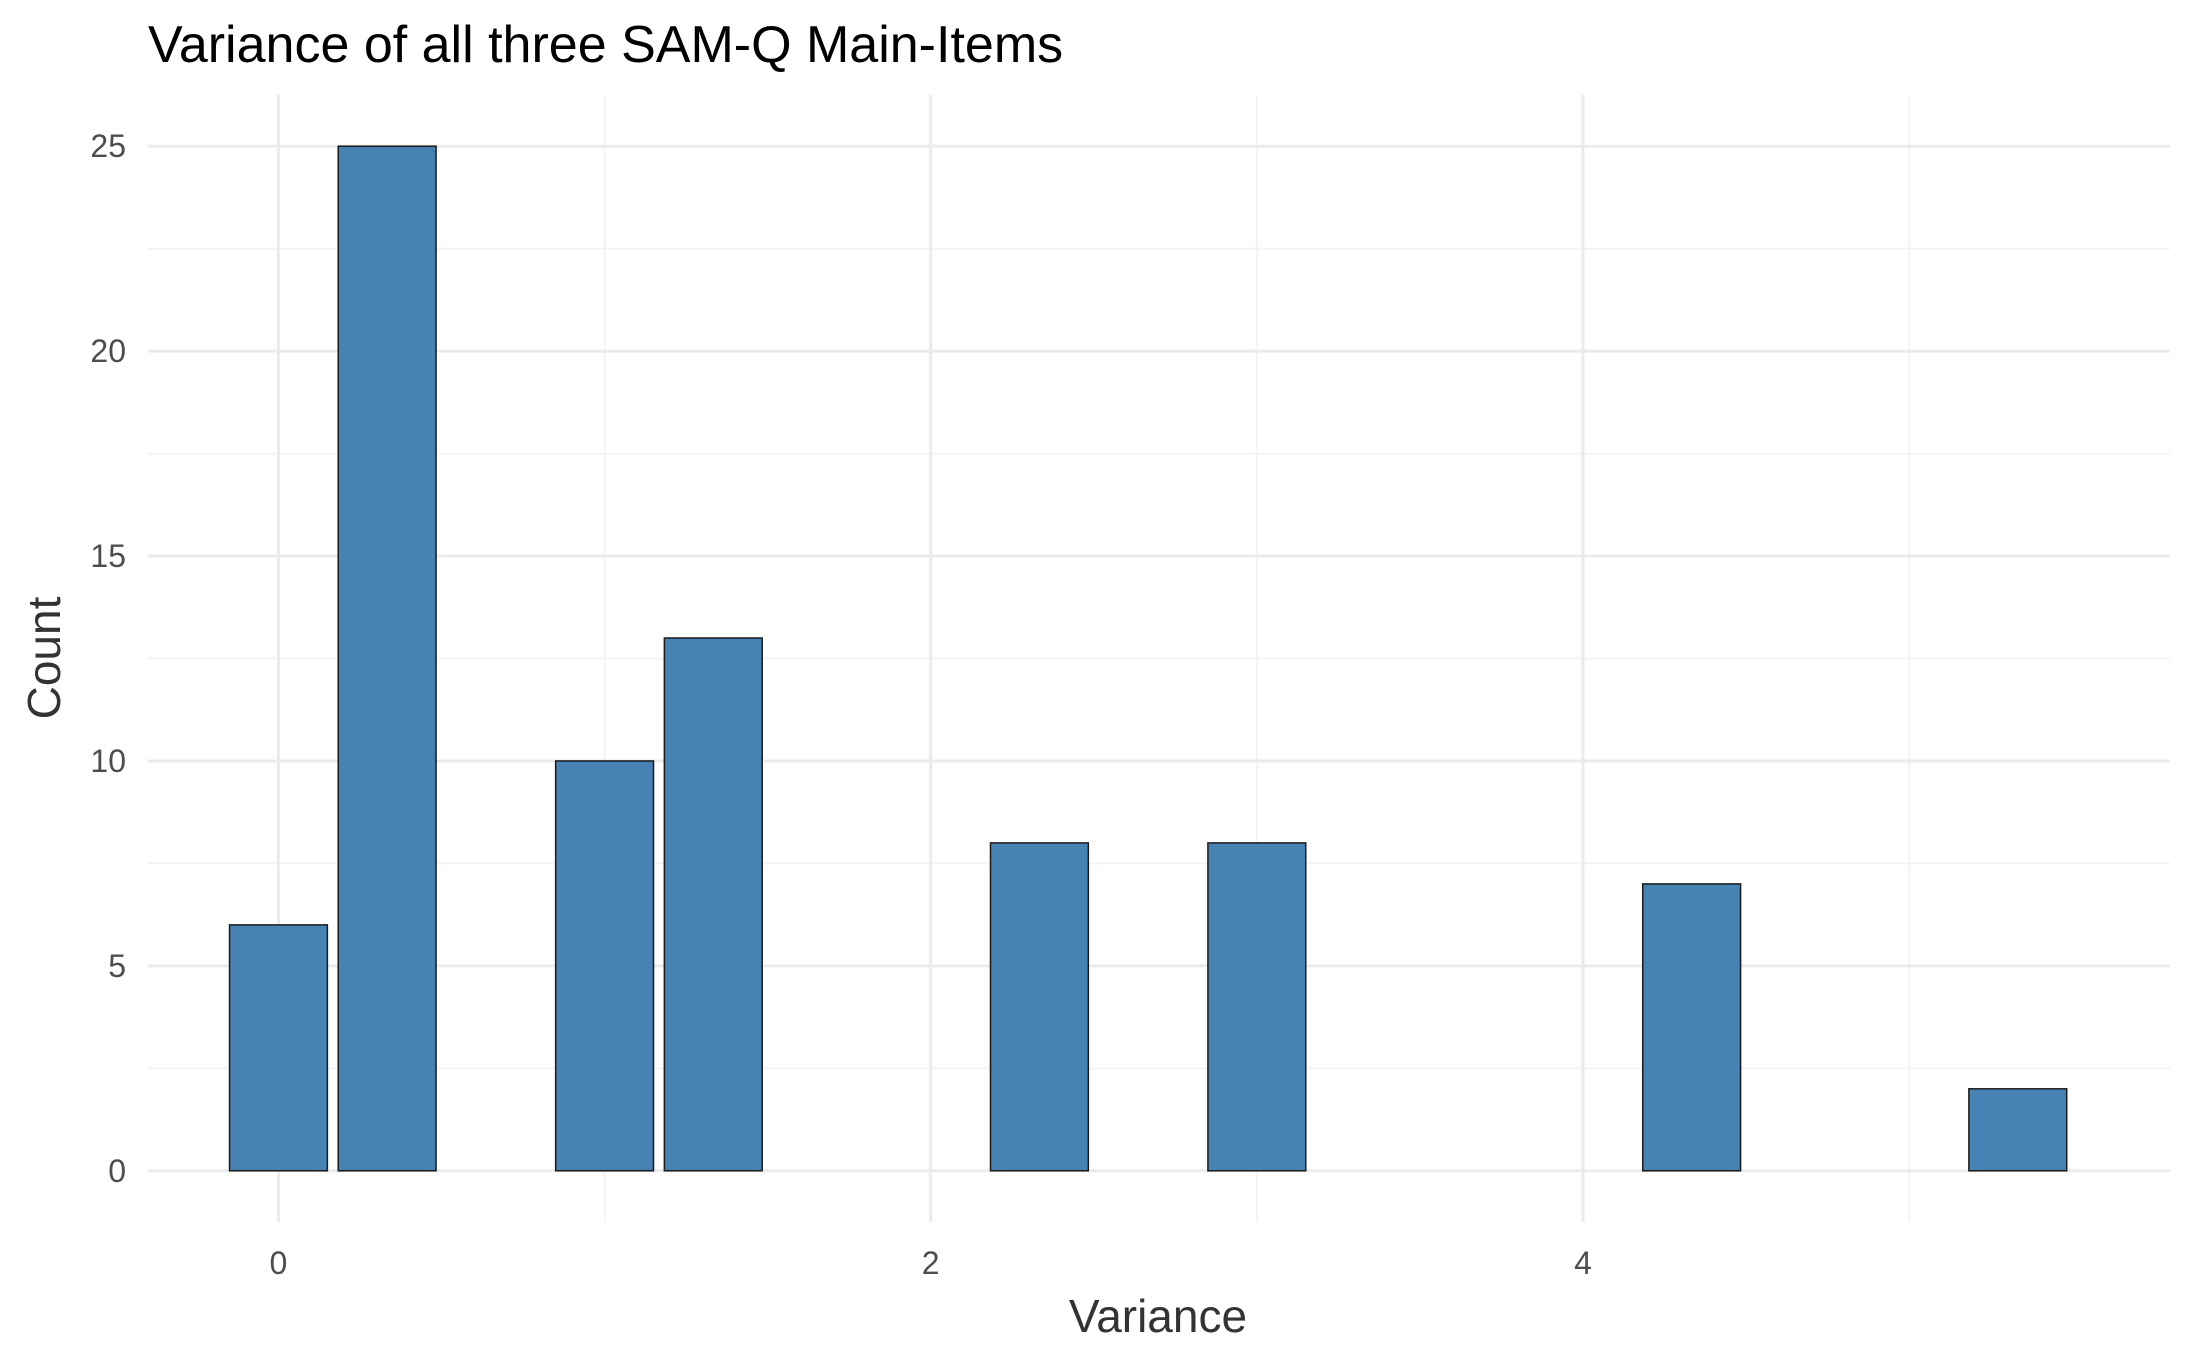  I want to click on y-tick-label: 20, so click(108, 351).